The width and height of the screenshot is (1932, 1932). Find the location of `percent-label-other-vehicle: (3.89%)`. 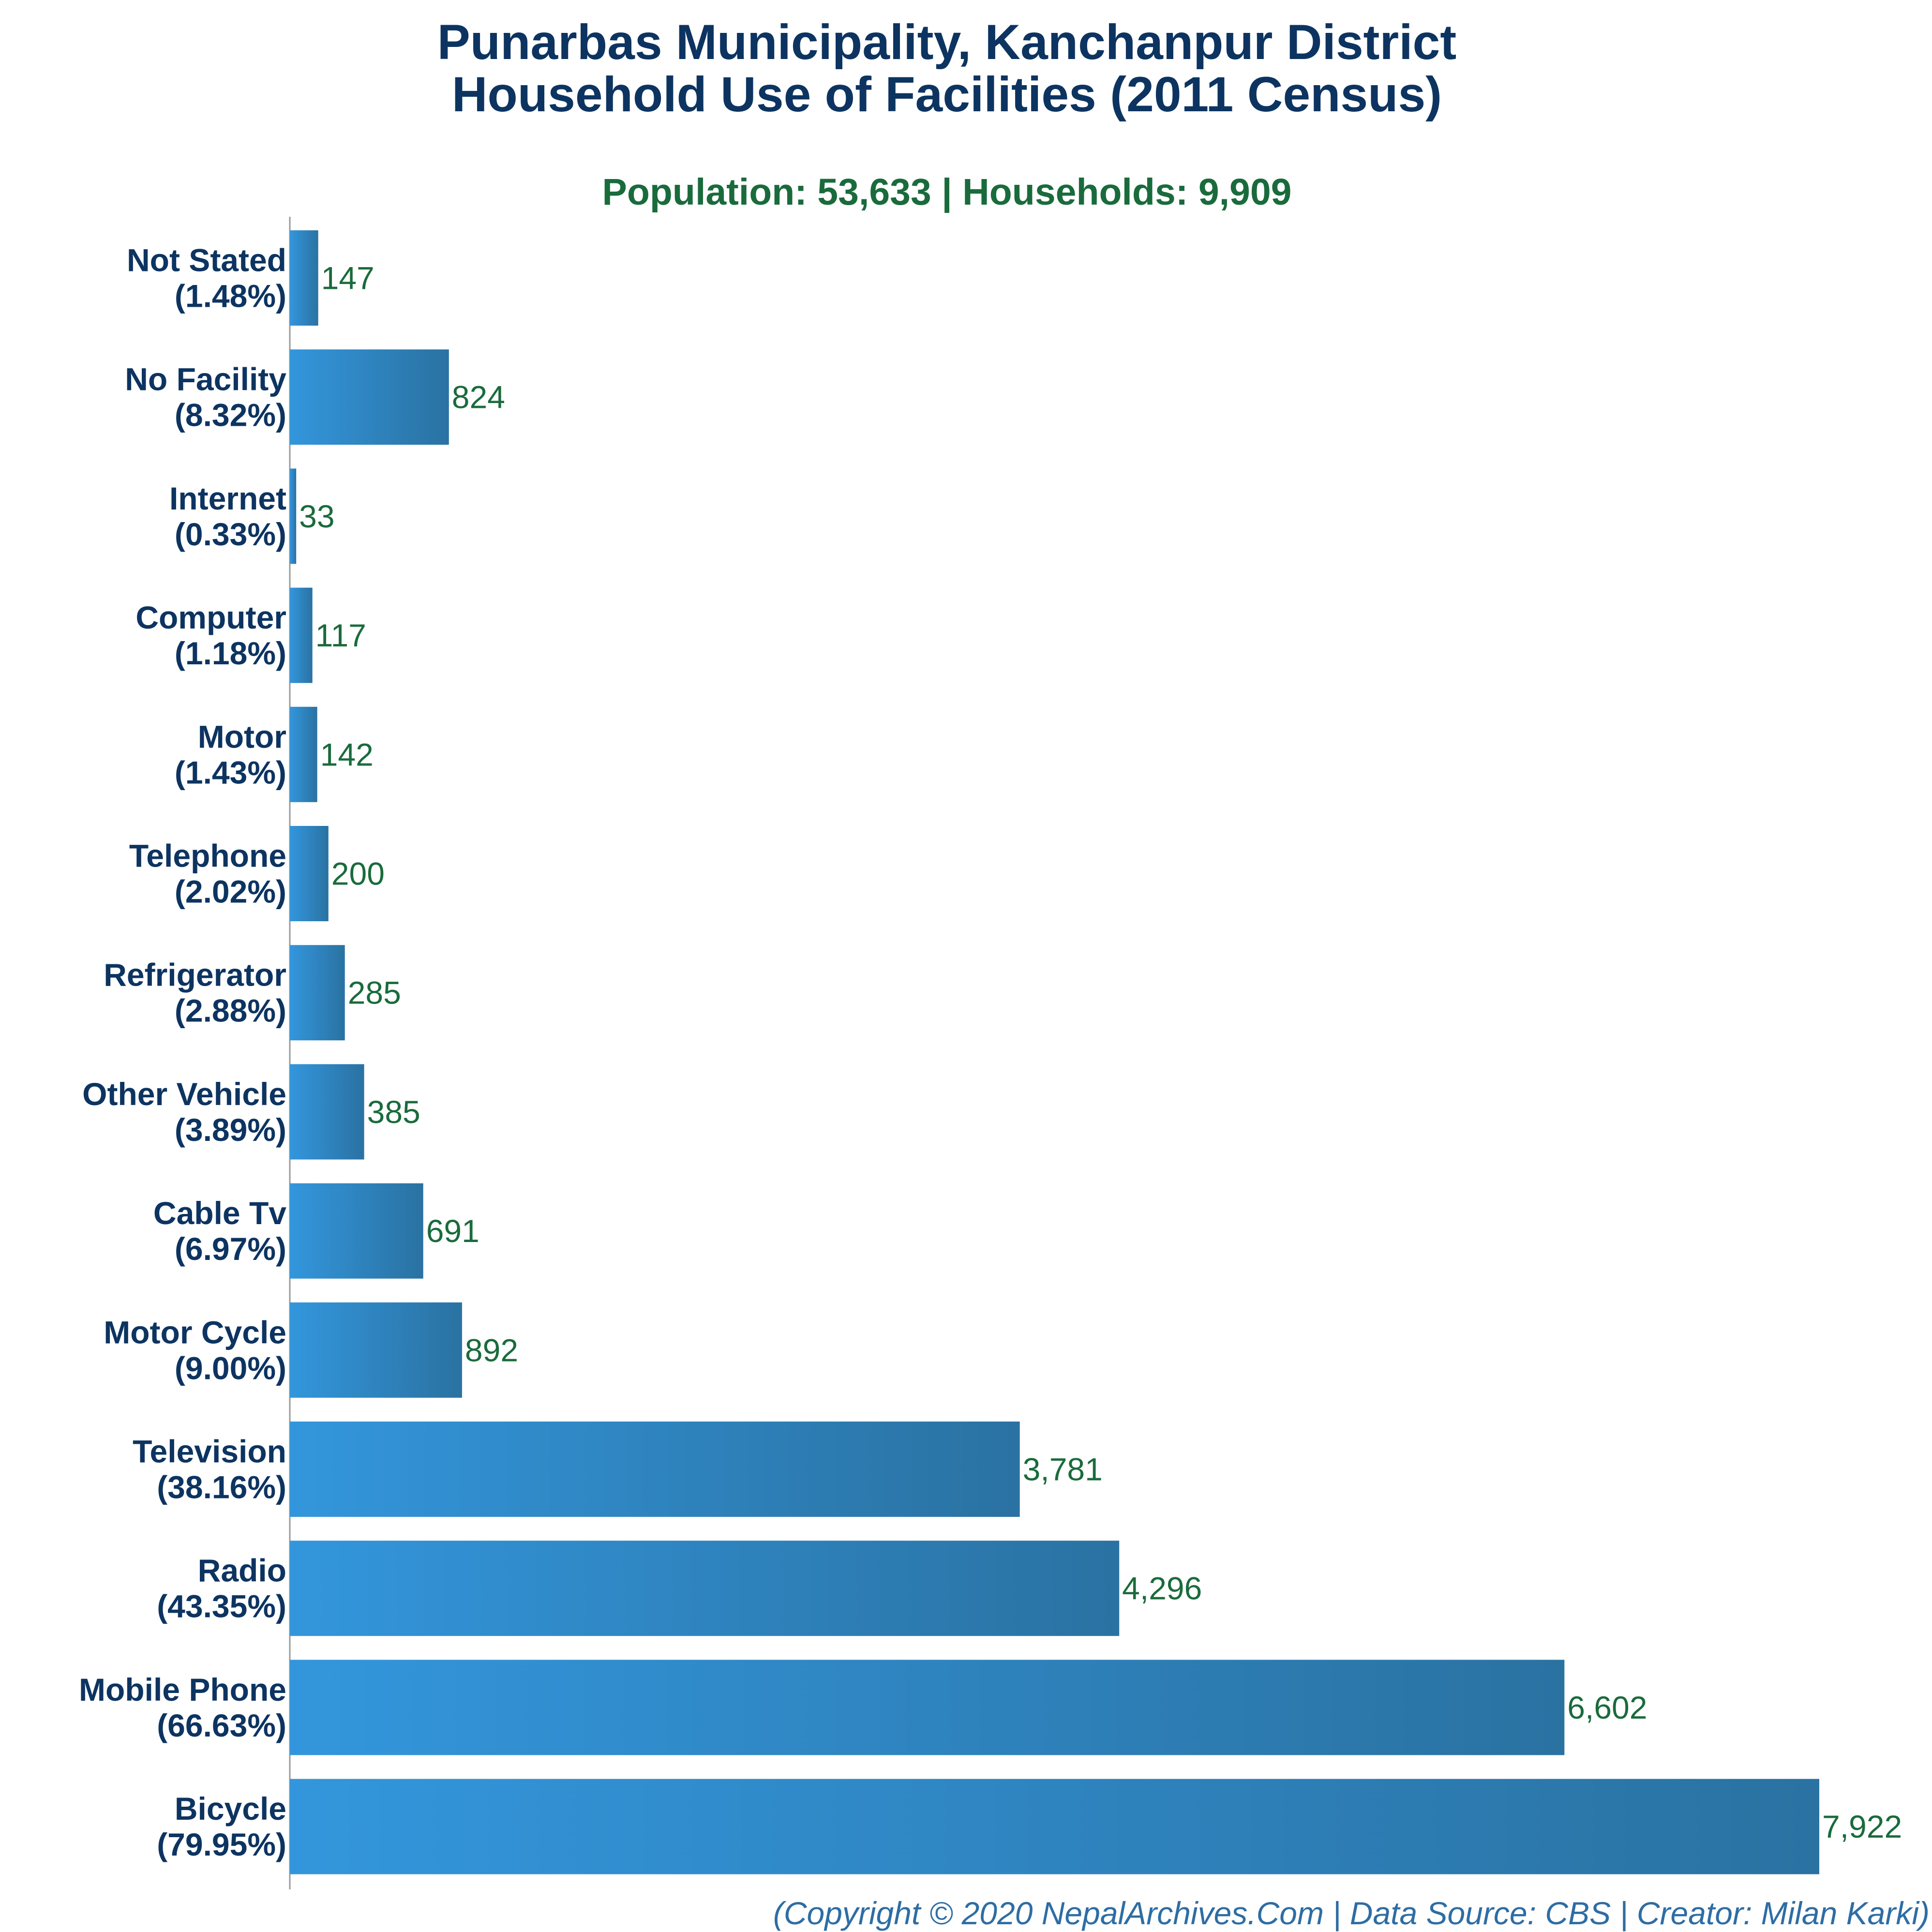

percent-label-other-vehicle: (3.89%) is located at coordinates (230, 1130).